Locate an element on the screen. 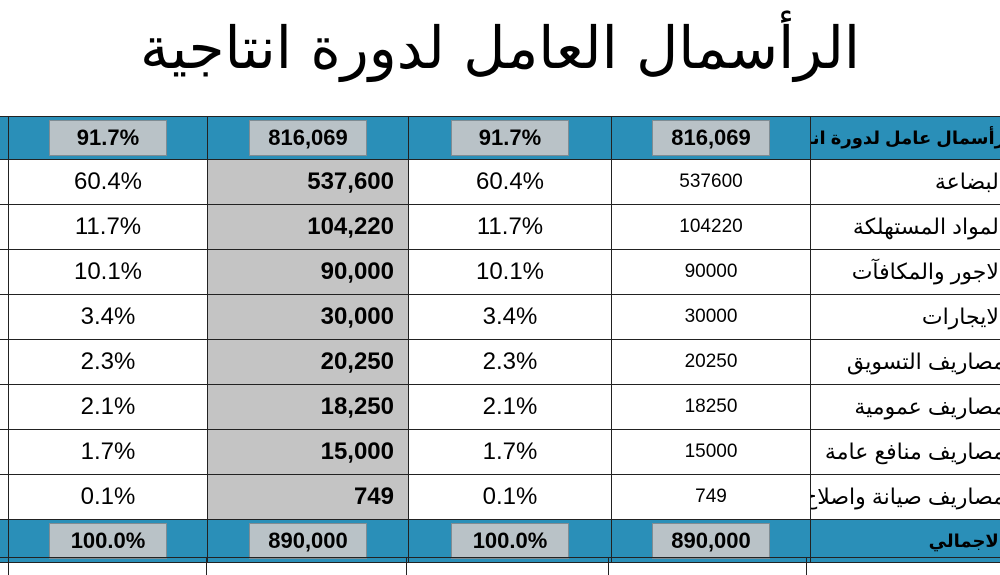 This screenshot has height=575, width=1000. label: مصاريف عمومية is located at coordinates (927, 406).